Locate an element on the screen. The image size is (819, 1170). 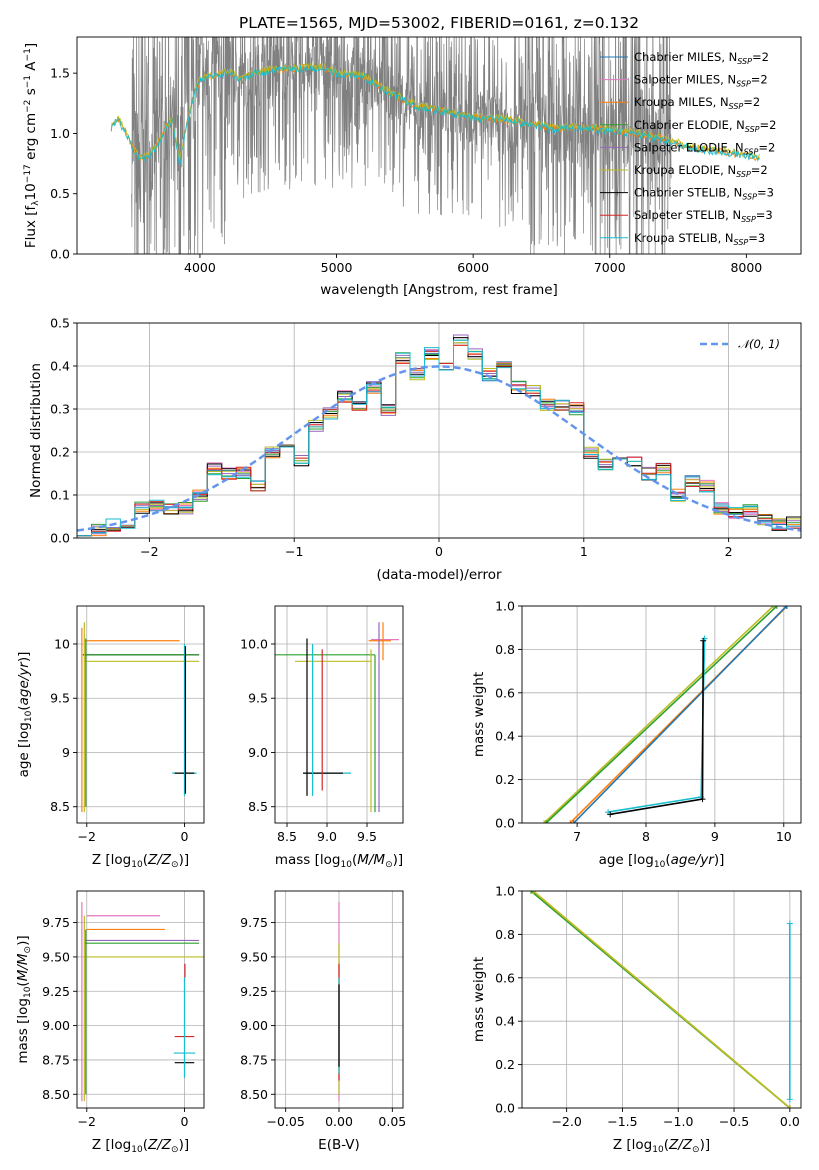
spectrum-xlabel: wavelength [Angstrom, rest frame] is located at coordinates (439, 290).